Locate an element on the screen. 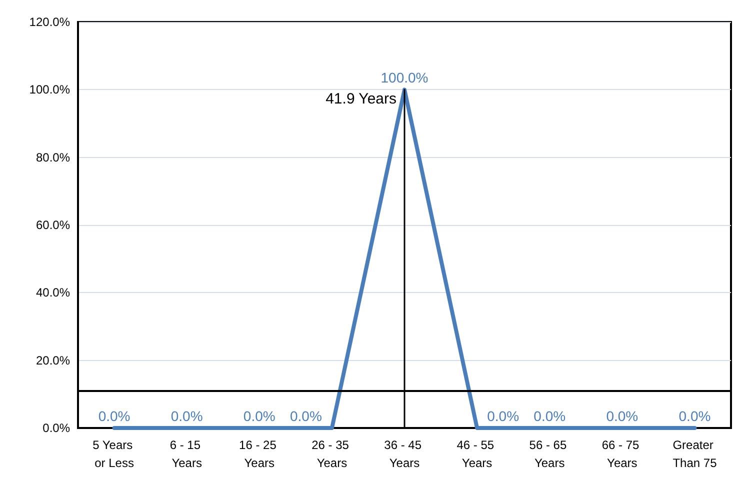  x-tick-label: 5 Years or Less is located at coordinates (114, 454).